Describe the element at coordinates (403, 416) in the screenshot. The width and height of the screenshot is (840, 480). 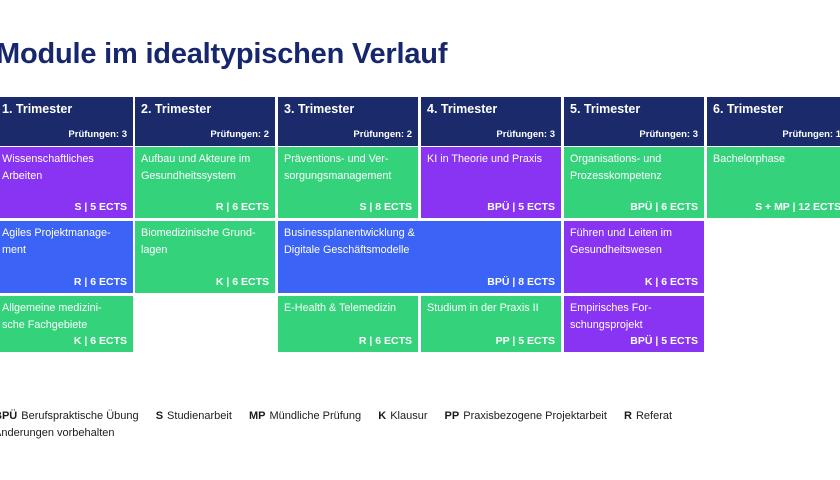
I see `legend-item: K Klausur` at that location.